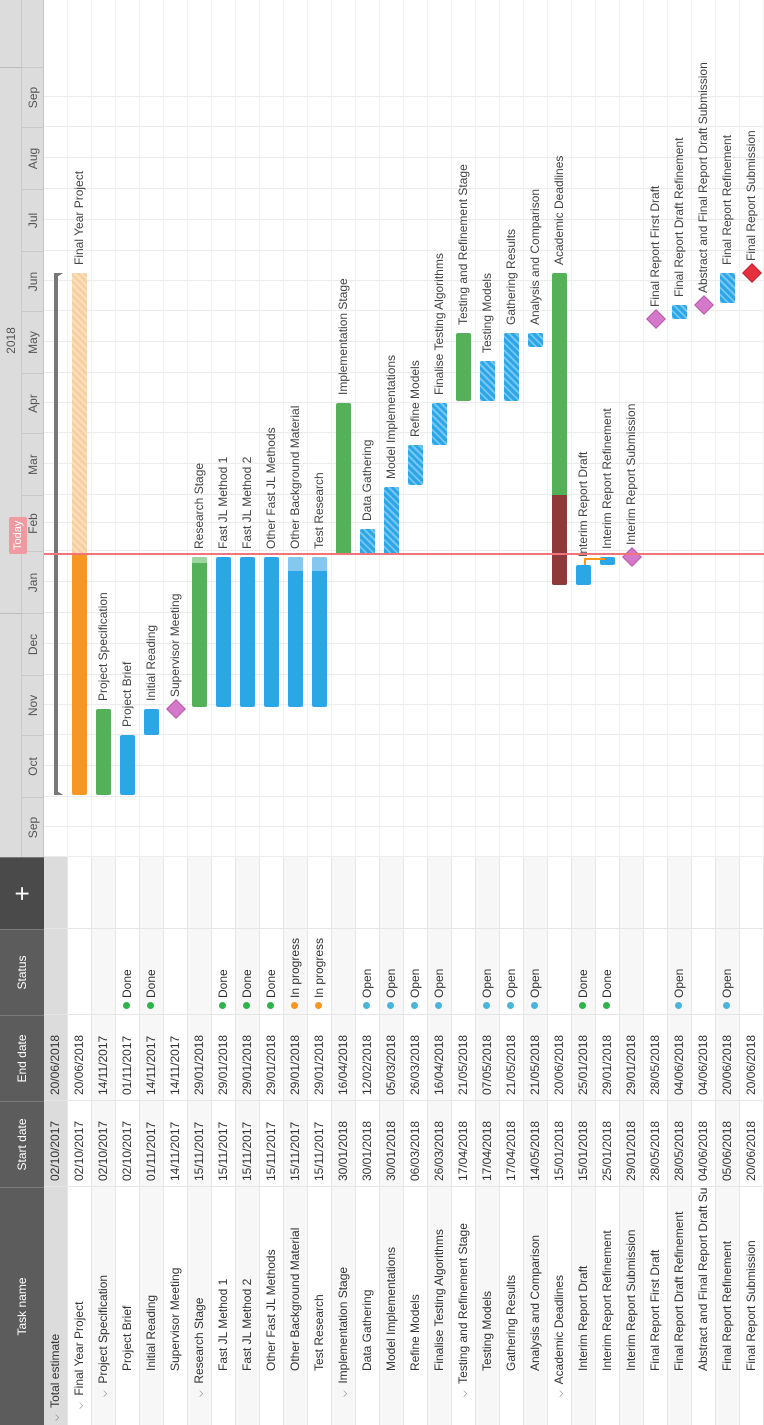 This screenshot has height=1425, width=764. What do you see at coordinates (439, 1064) in the screenshot?
I see `end-date-cell: 16/04/2018` at bounding box center [439, 1064].